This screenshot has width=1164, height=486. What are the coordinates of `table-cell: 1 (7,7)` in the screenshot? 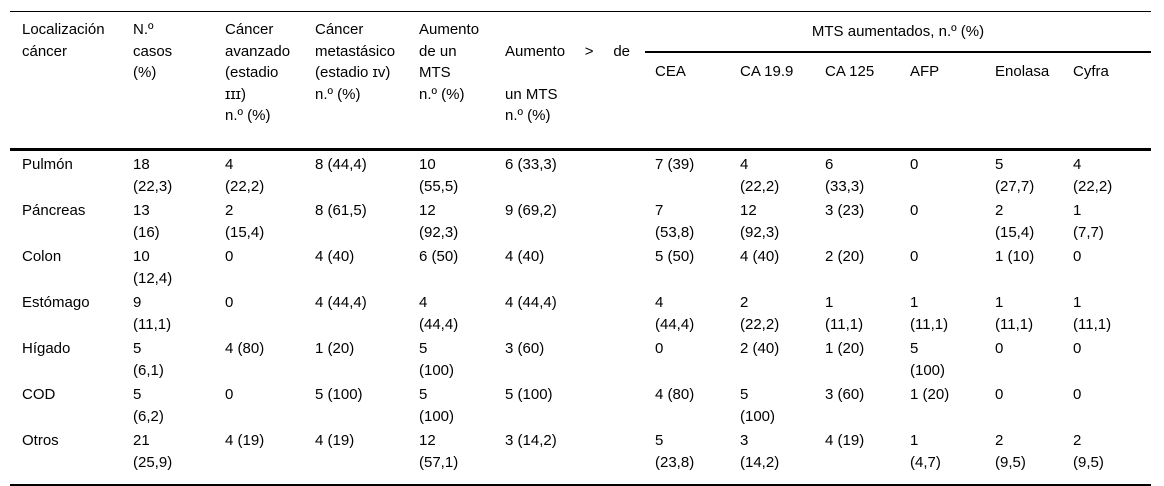 It's located at (1088, 221).